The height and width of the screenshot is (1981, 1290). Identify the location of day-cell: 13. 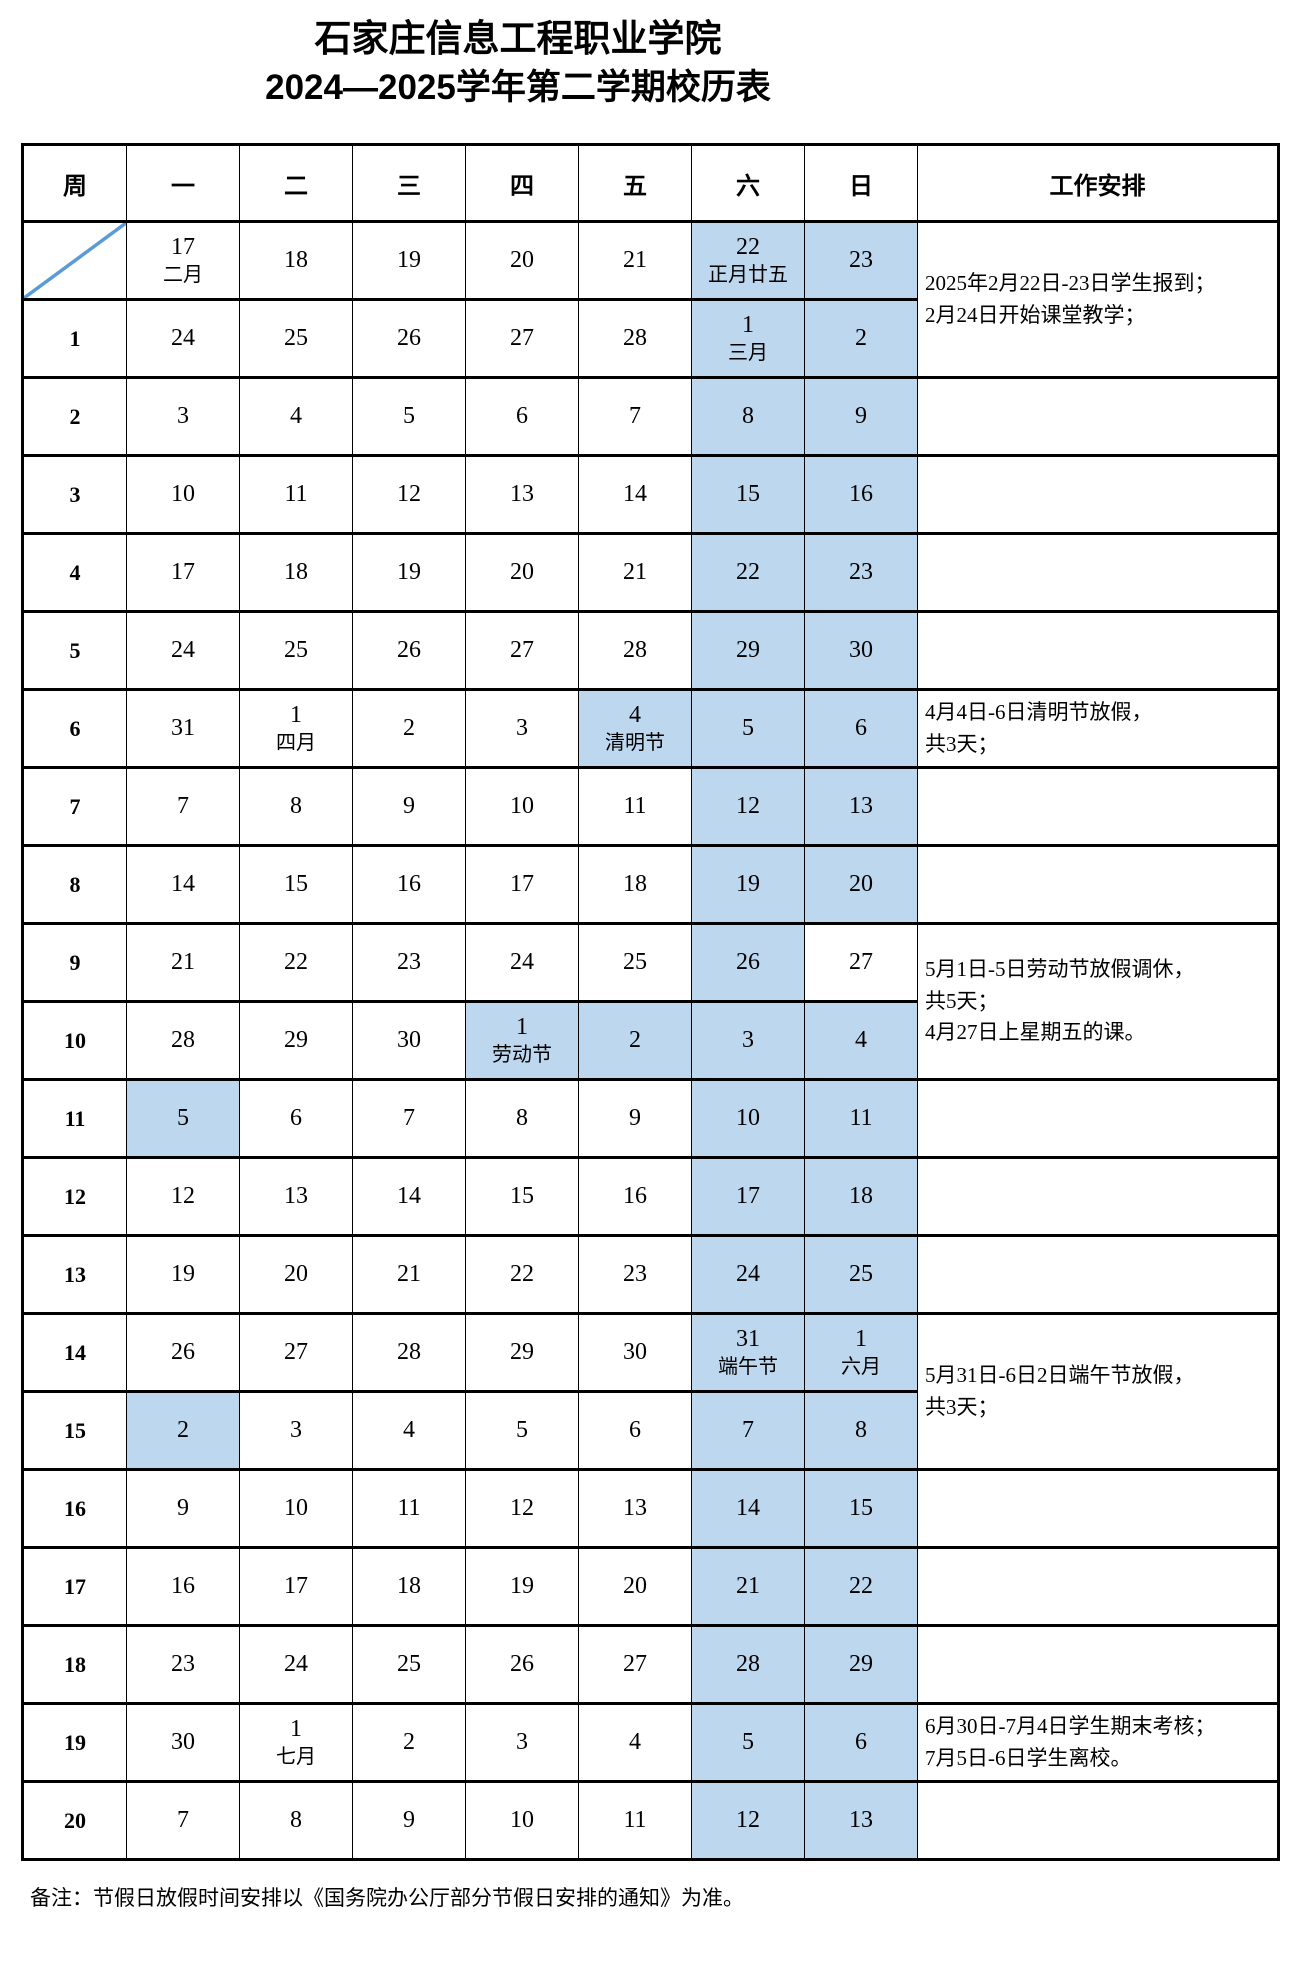
(861, 1820).